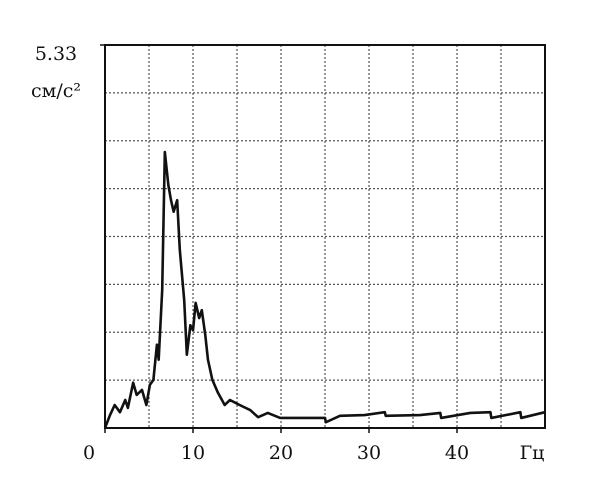 This screenshot has width=610, height=489. I want to click on x-tick-label: 20, so click(281, 453).